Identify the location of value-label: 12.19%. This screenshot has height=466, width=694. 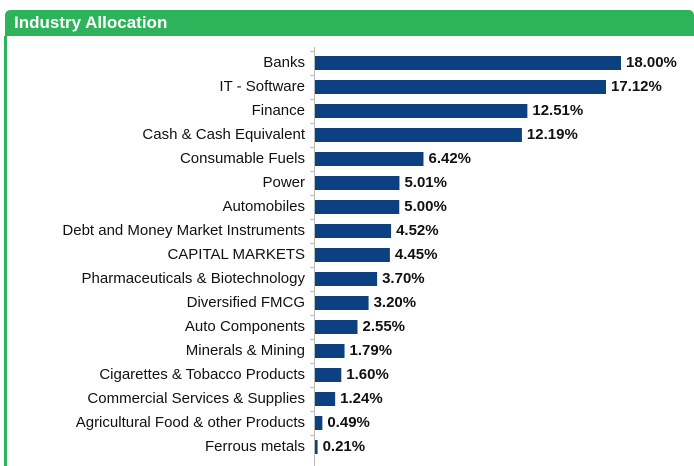
(552, 134).